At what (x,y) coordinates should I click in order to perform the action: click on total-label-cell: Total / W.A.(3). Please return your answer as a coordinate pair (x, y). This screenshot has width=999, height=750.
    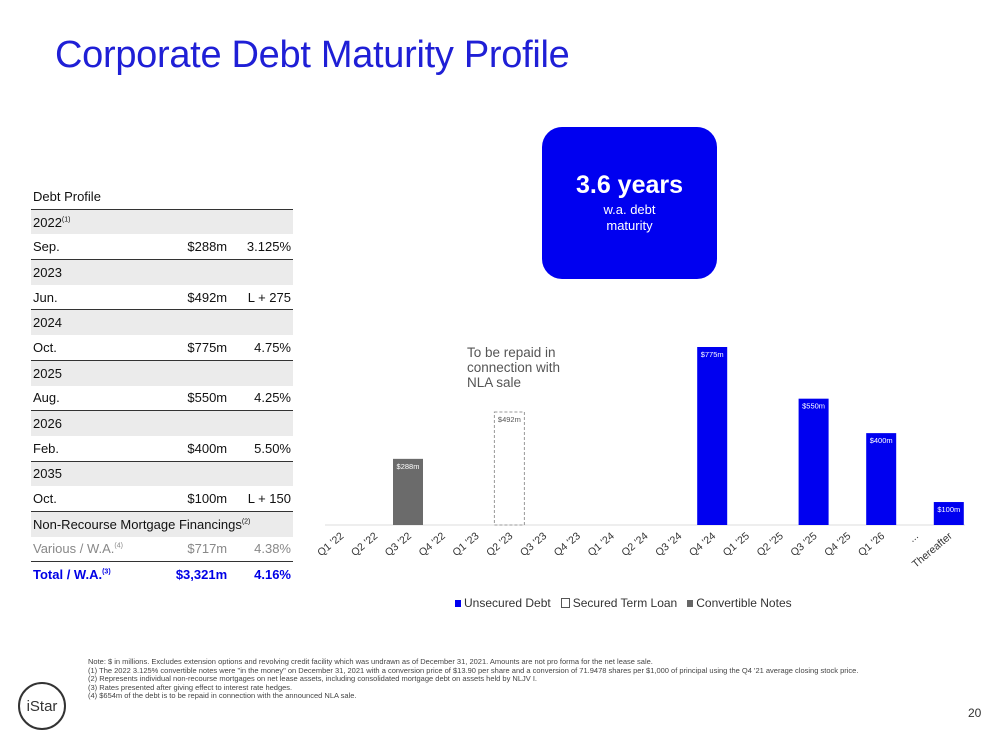
    Looking at the image, I should click on (93, 574).